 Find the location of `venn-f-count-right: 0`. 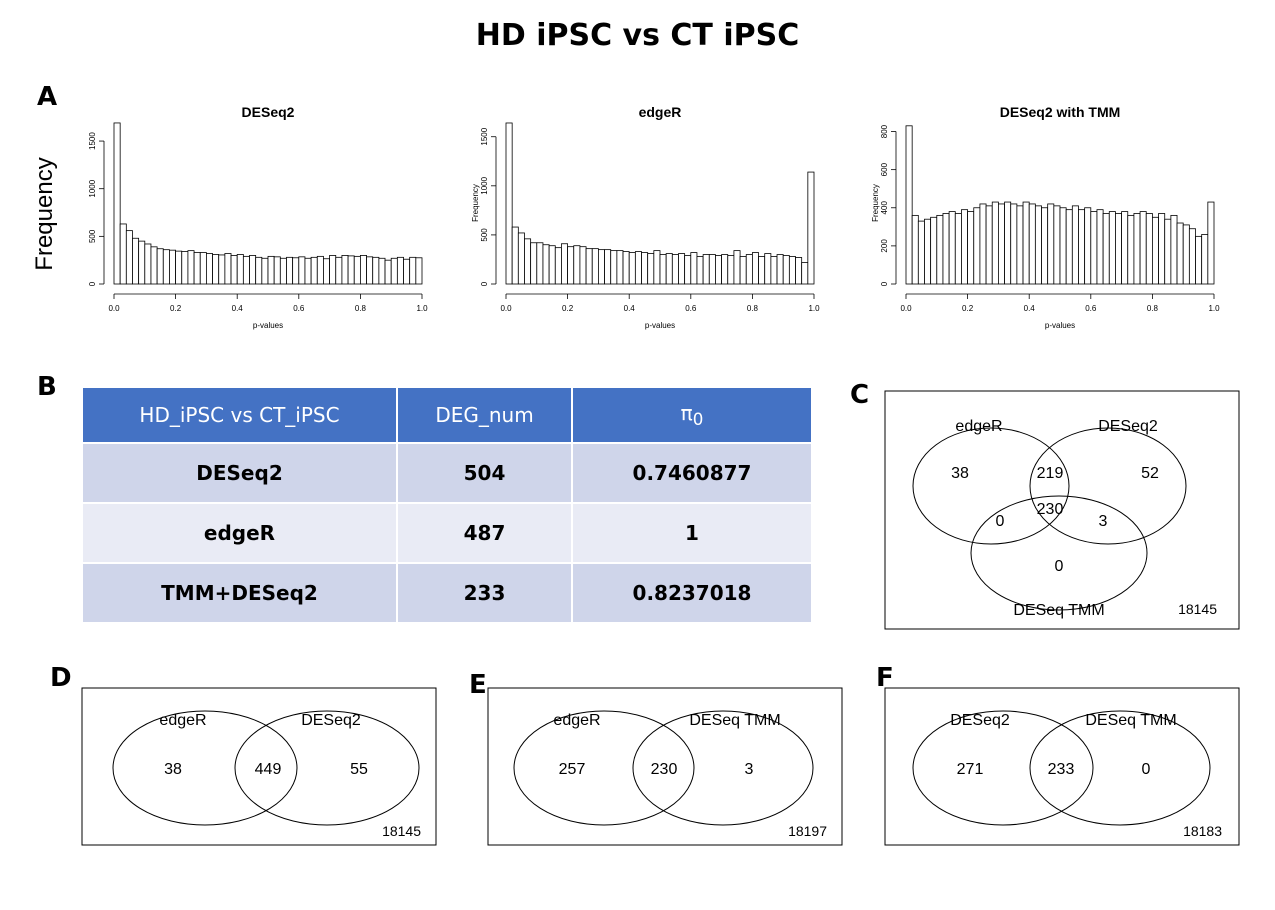

venn-f-count-right: 0 is located at coordinates (1146, 769).